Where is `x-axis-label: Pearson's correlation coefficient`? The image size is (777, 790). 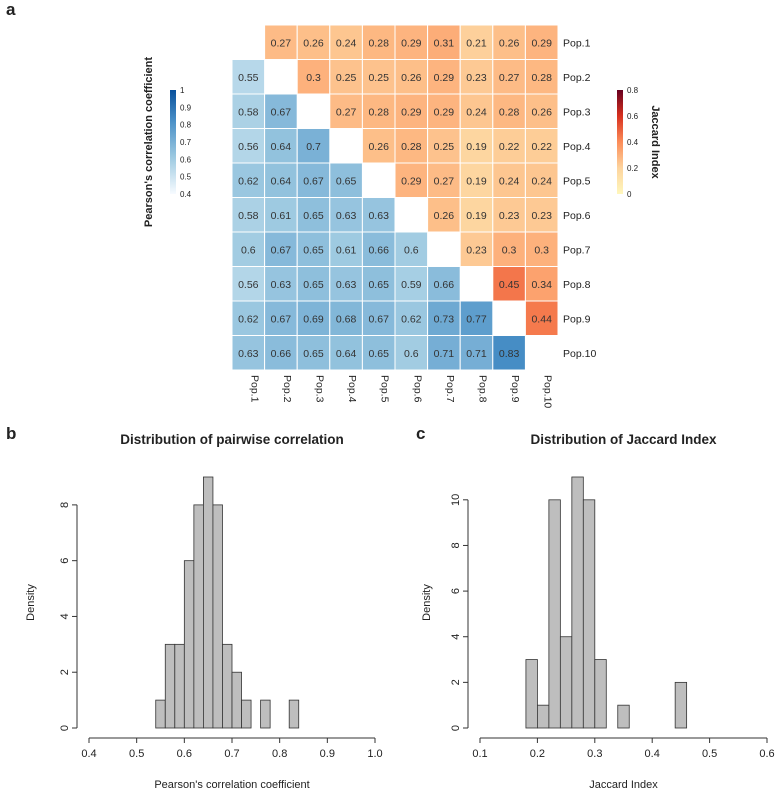
x-axis-label: Pearson's correlation coefficient is located at coordinates (231, 784).